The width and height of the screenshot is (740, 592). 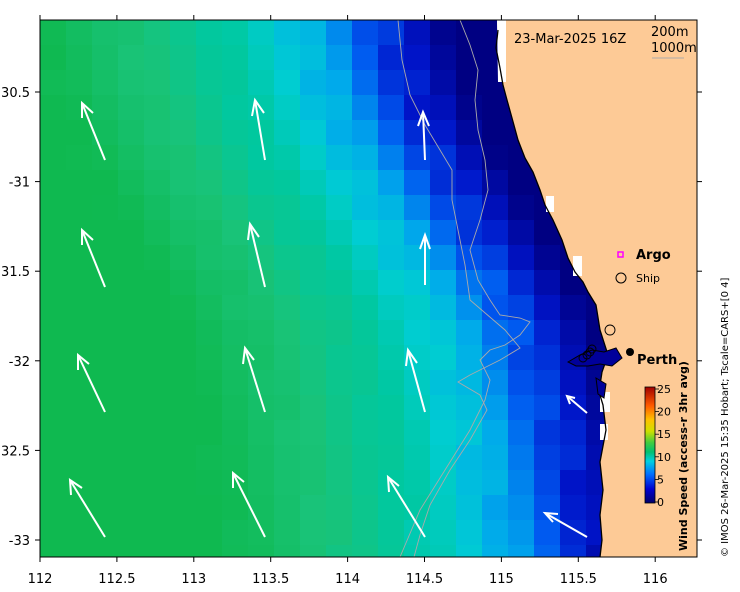 What do you see at coordinates (597, 343) in the screenshot?
I see `ship-track` at bounding box center [597, 343].